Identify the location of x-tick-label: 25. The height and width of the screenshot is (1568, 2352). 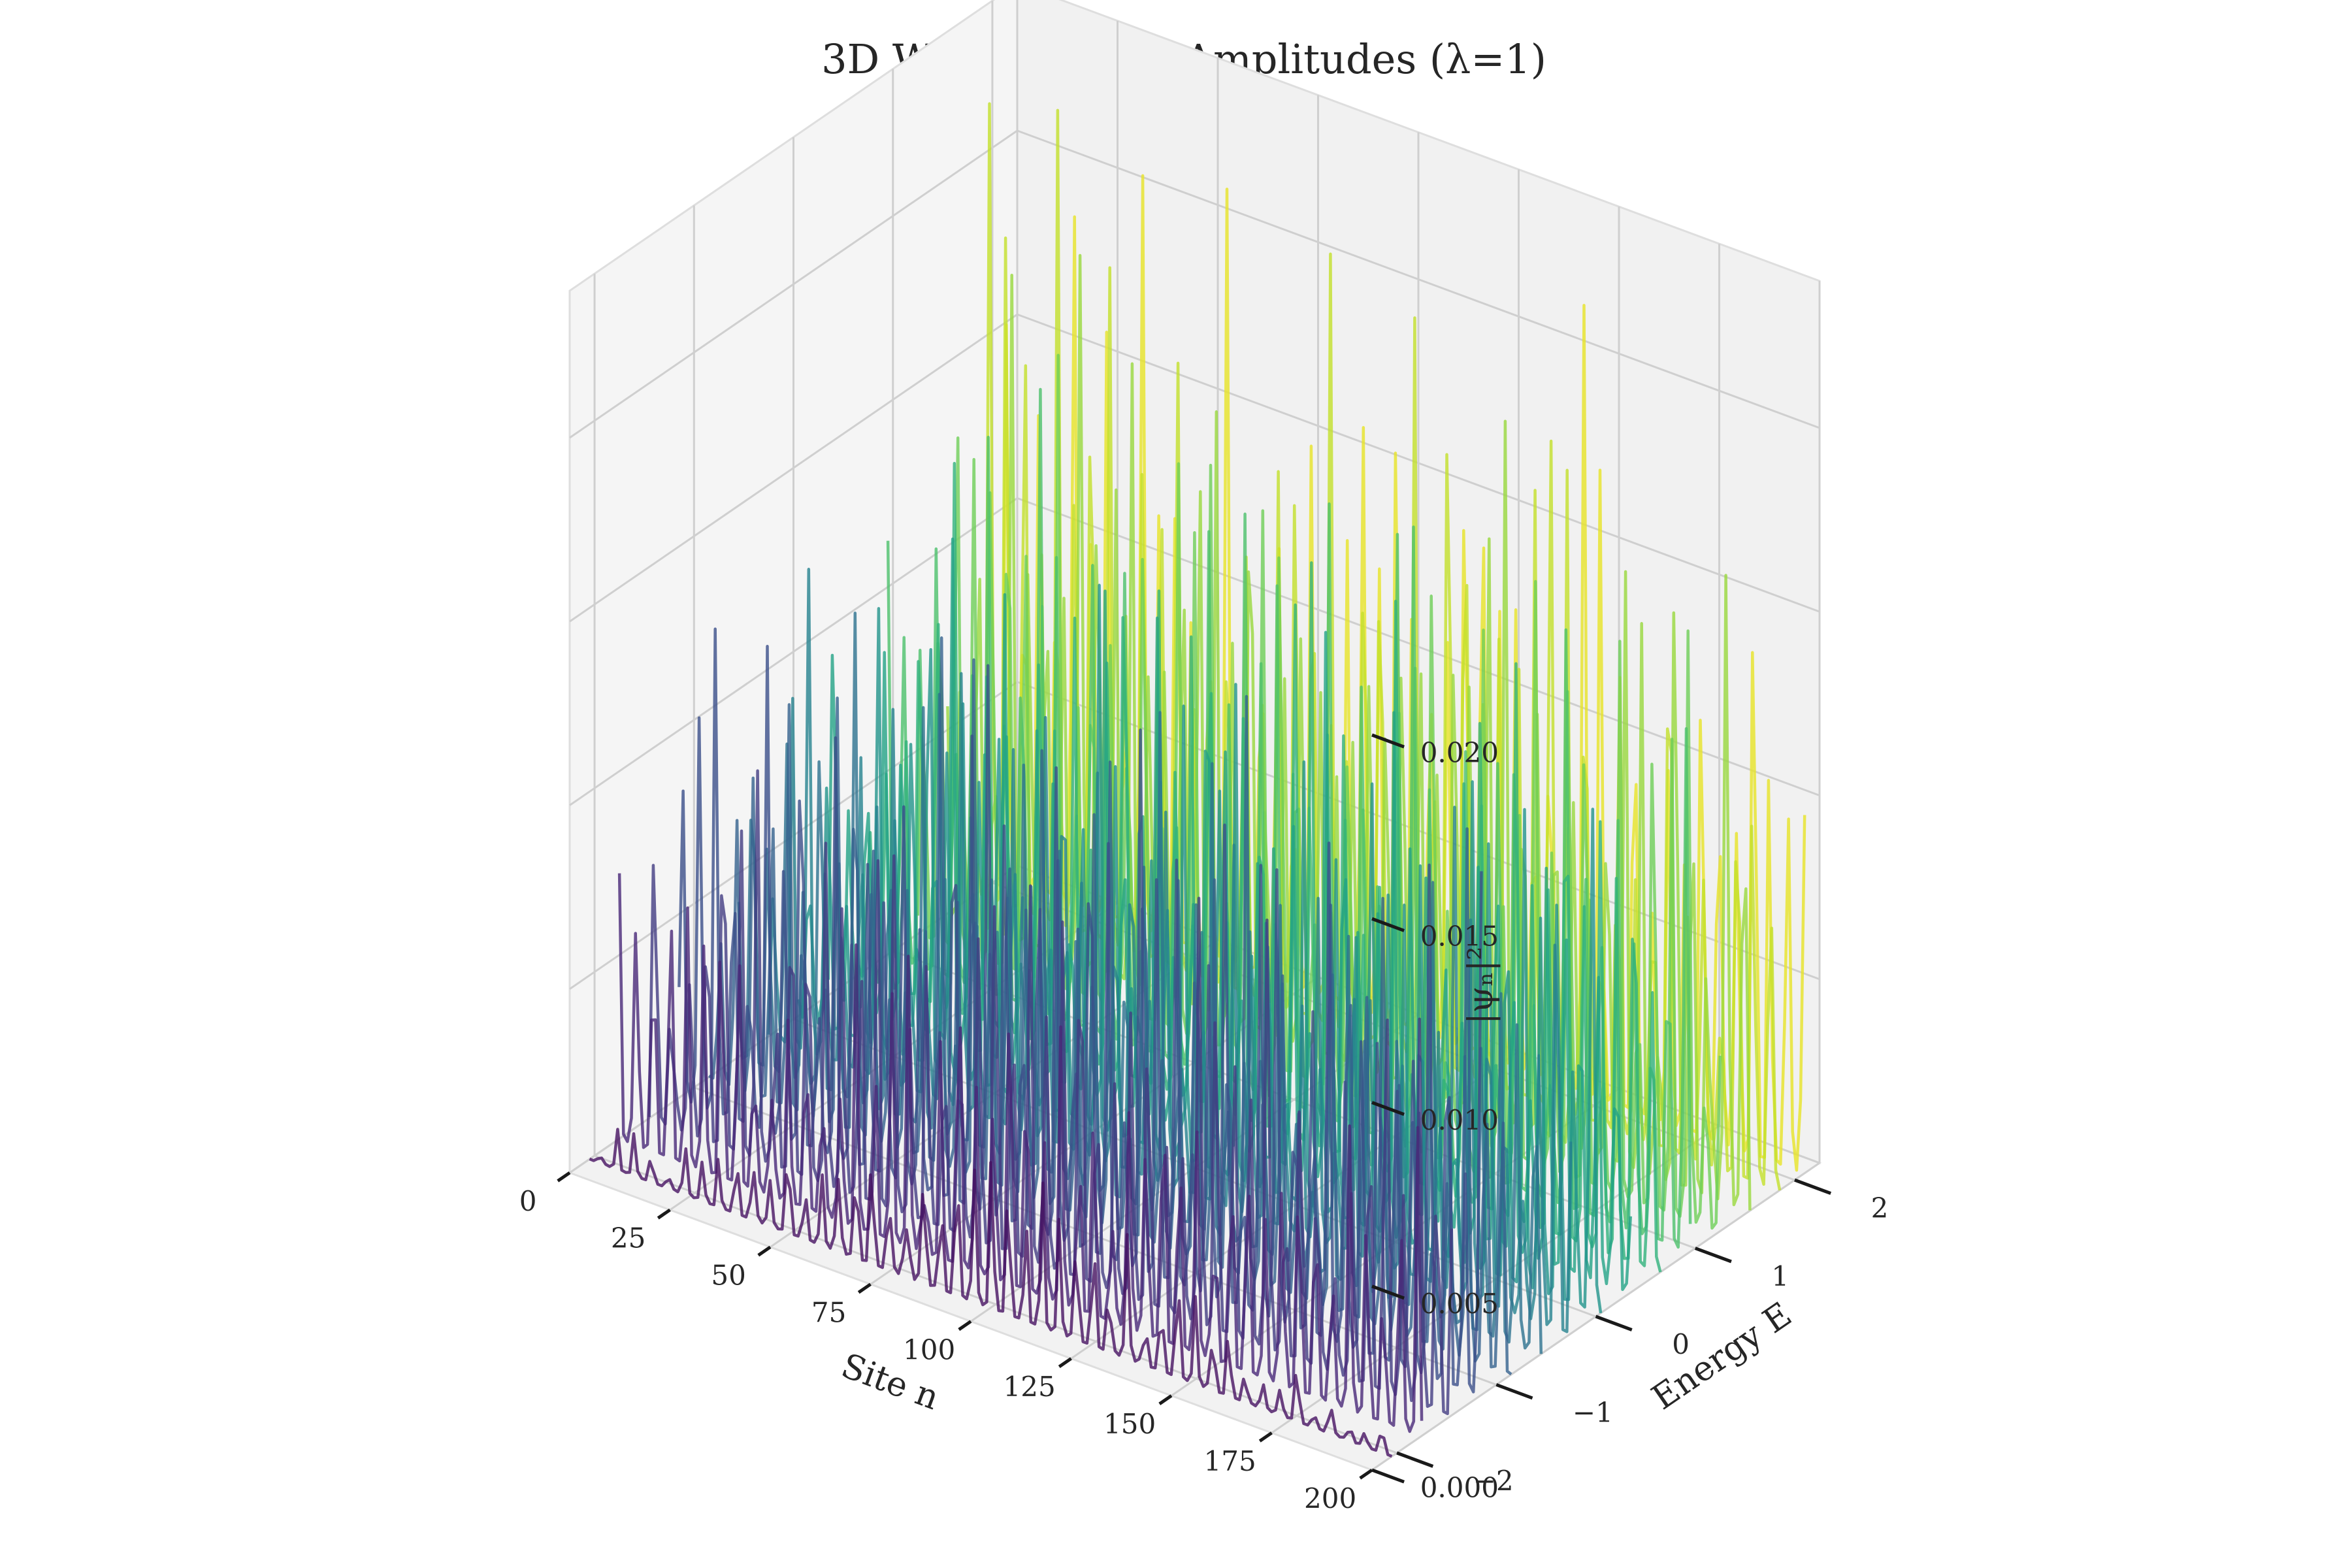
(628, 1238).